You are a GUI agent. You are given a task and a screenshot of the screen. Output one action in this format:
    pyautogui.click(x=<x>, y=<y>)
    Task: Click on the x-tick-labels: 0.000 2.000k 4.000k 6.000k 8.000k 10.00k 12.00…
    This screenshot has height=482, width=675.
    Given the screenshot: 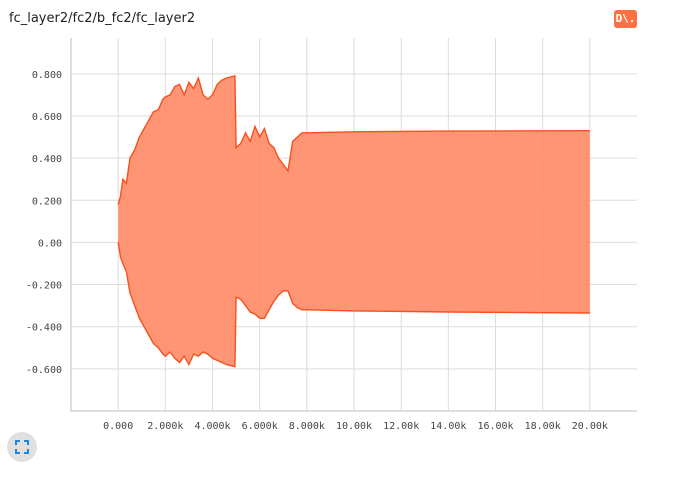 What is the action you would take?
    pyautogui.click(x=355, y=426)
    